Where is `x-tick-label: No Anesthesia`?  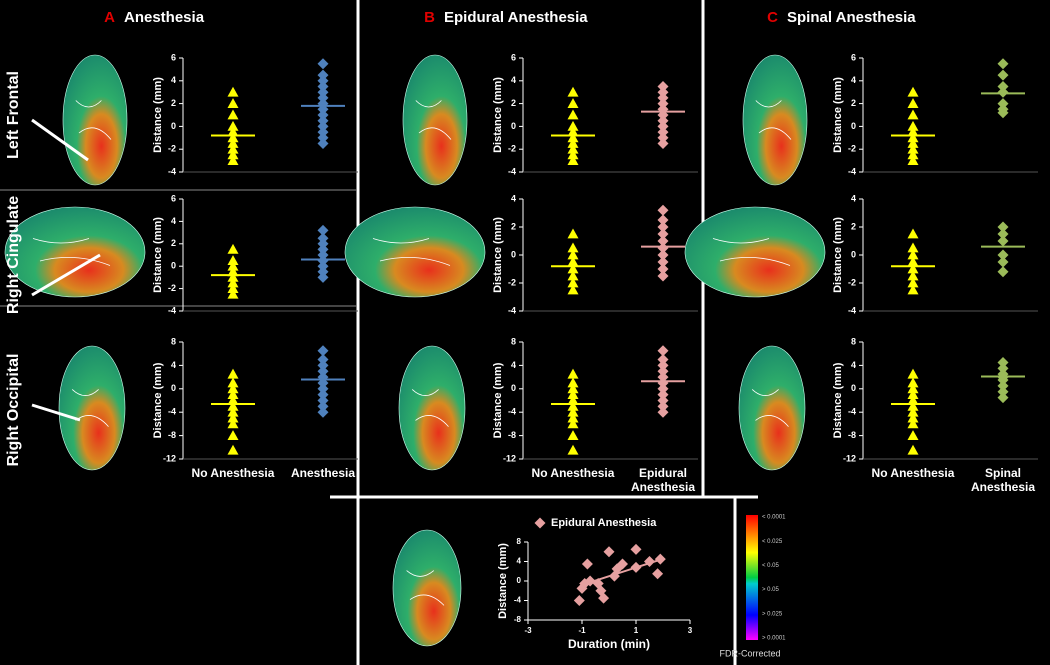 x-tick-label: No Anesthesia is located at coordinates (913, 473).